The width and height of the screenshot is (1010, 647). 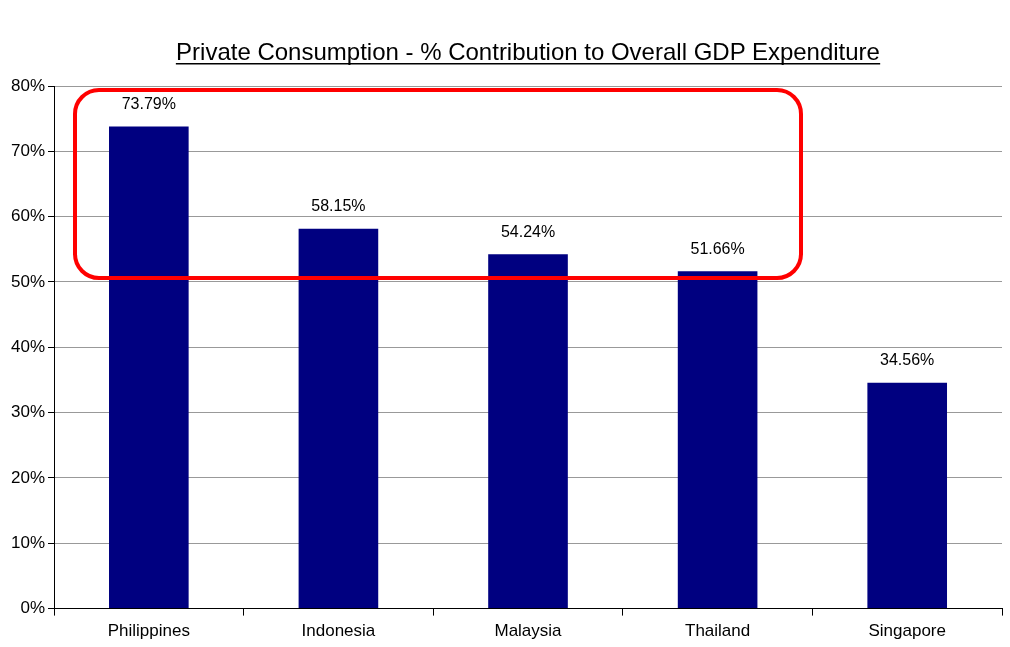 I want to click on y-tick-label: 70%, so click(x=28, y=151).